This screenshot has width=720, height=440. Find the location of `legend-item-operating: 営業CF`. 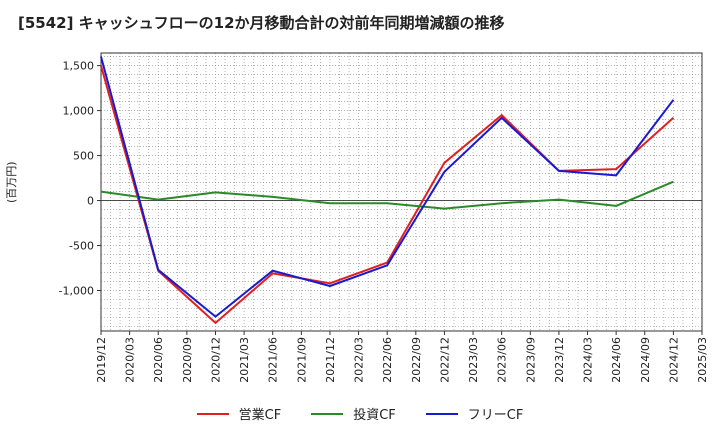

legend-item-operating: 営業CF is located at coordinates (239, 413).